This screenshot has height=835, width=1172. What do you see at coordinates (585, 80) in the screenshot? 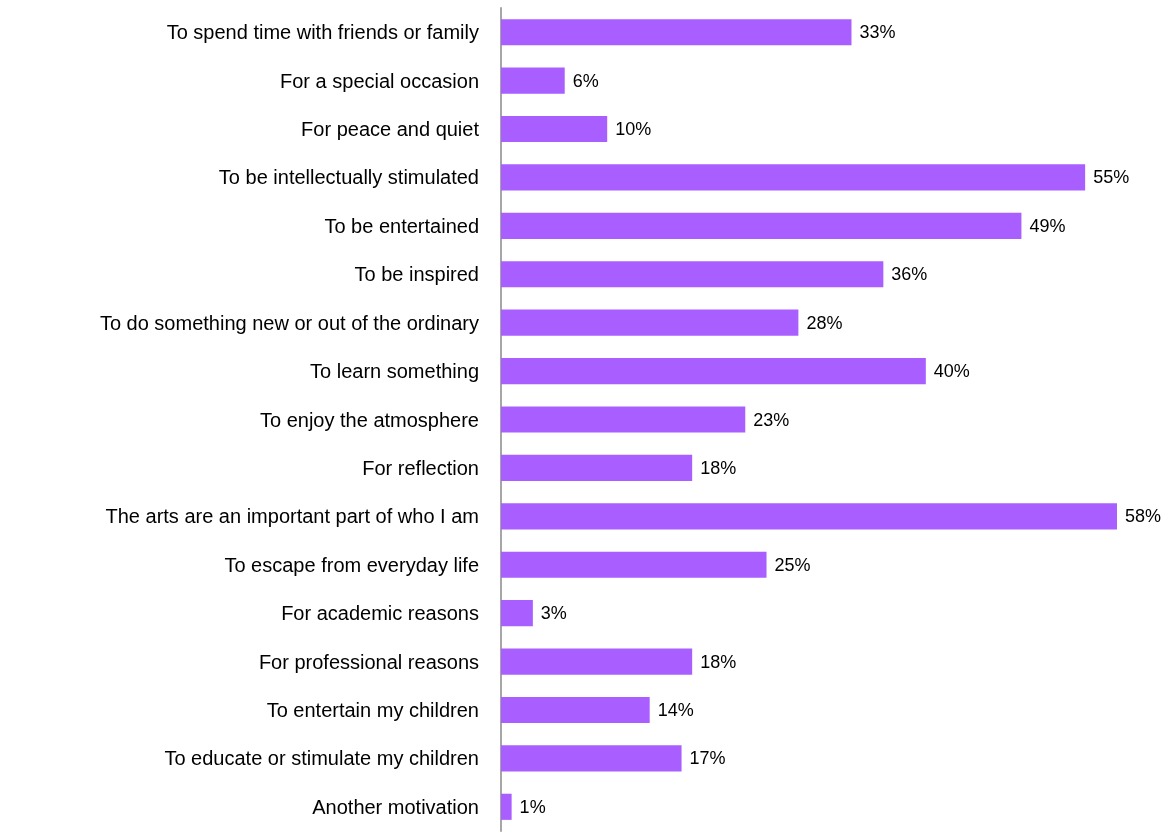
I see `data-label: 6%` at bounding box center [585, 80].